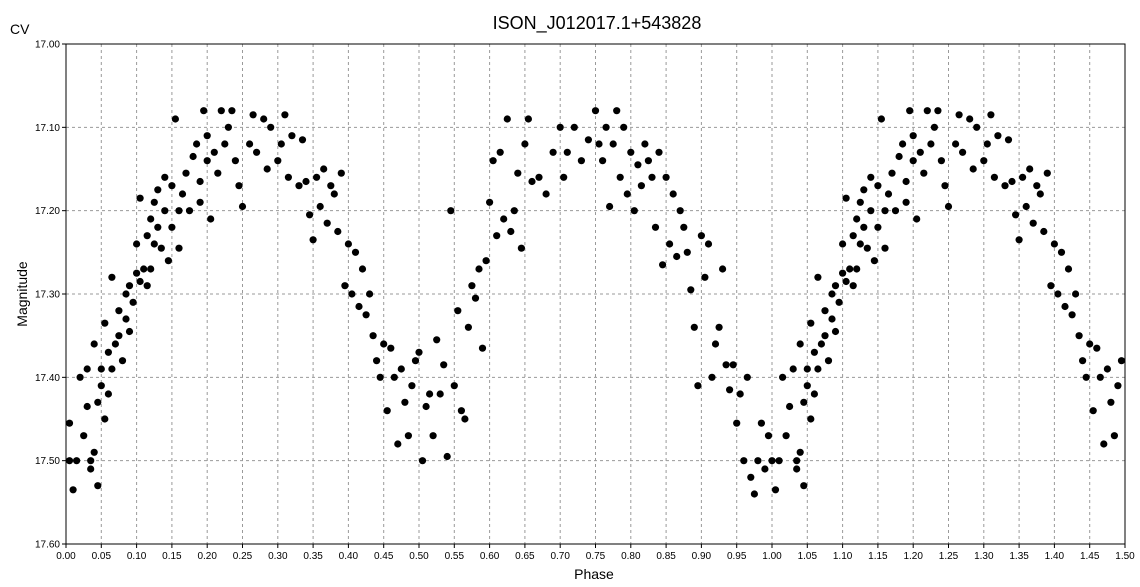  Describe the element at coordinates (47, 545) in the screenshot. I see `y-tick-label: 17.60` at that location.